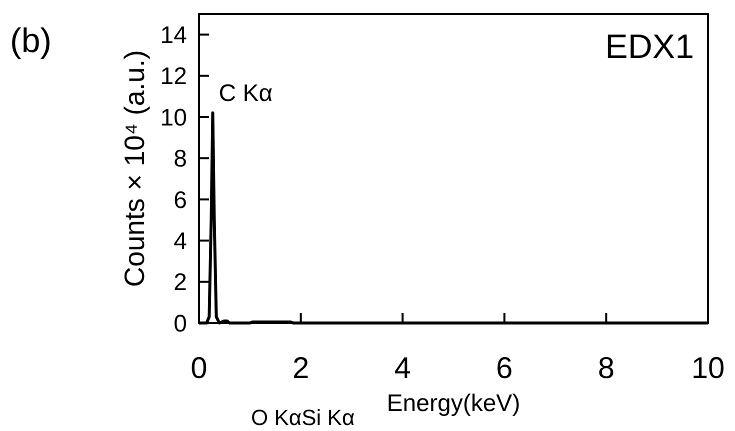 This screenshot has width=735, height=431. I want to click on y-tick-label: 2, so click(180, 282).